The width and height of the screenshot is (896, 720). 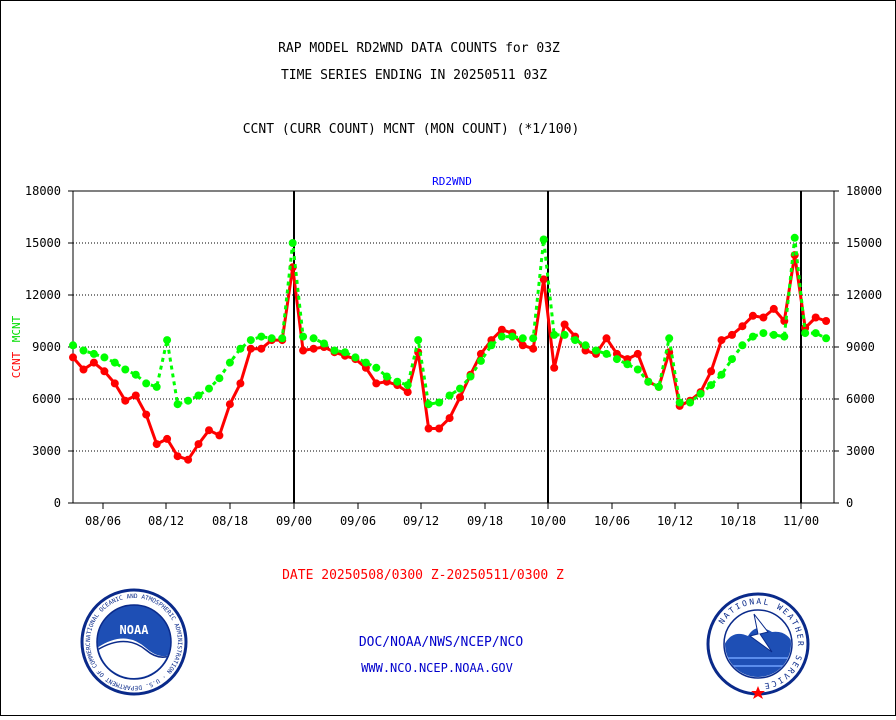 What do you see at coordinates (43, 295) in the screenshot?
I see `y-tick-label-left: 12000` at bounding box center [43, 295].